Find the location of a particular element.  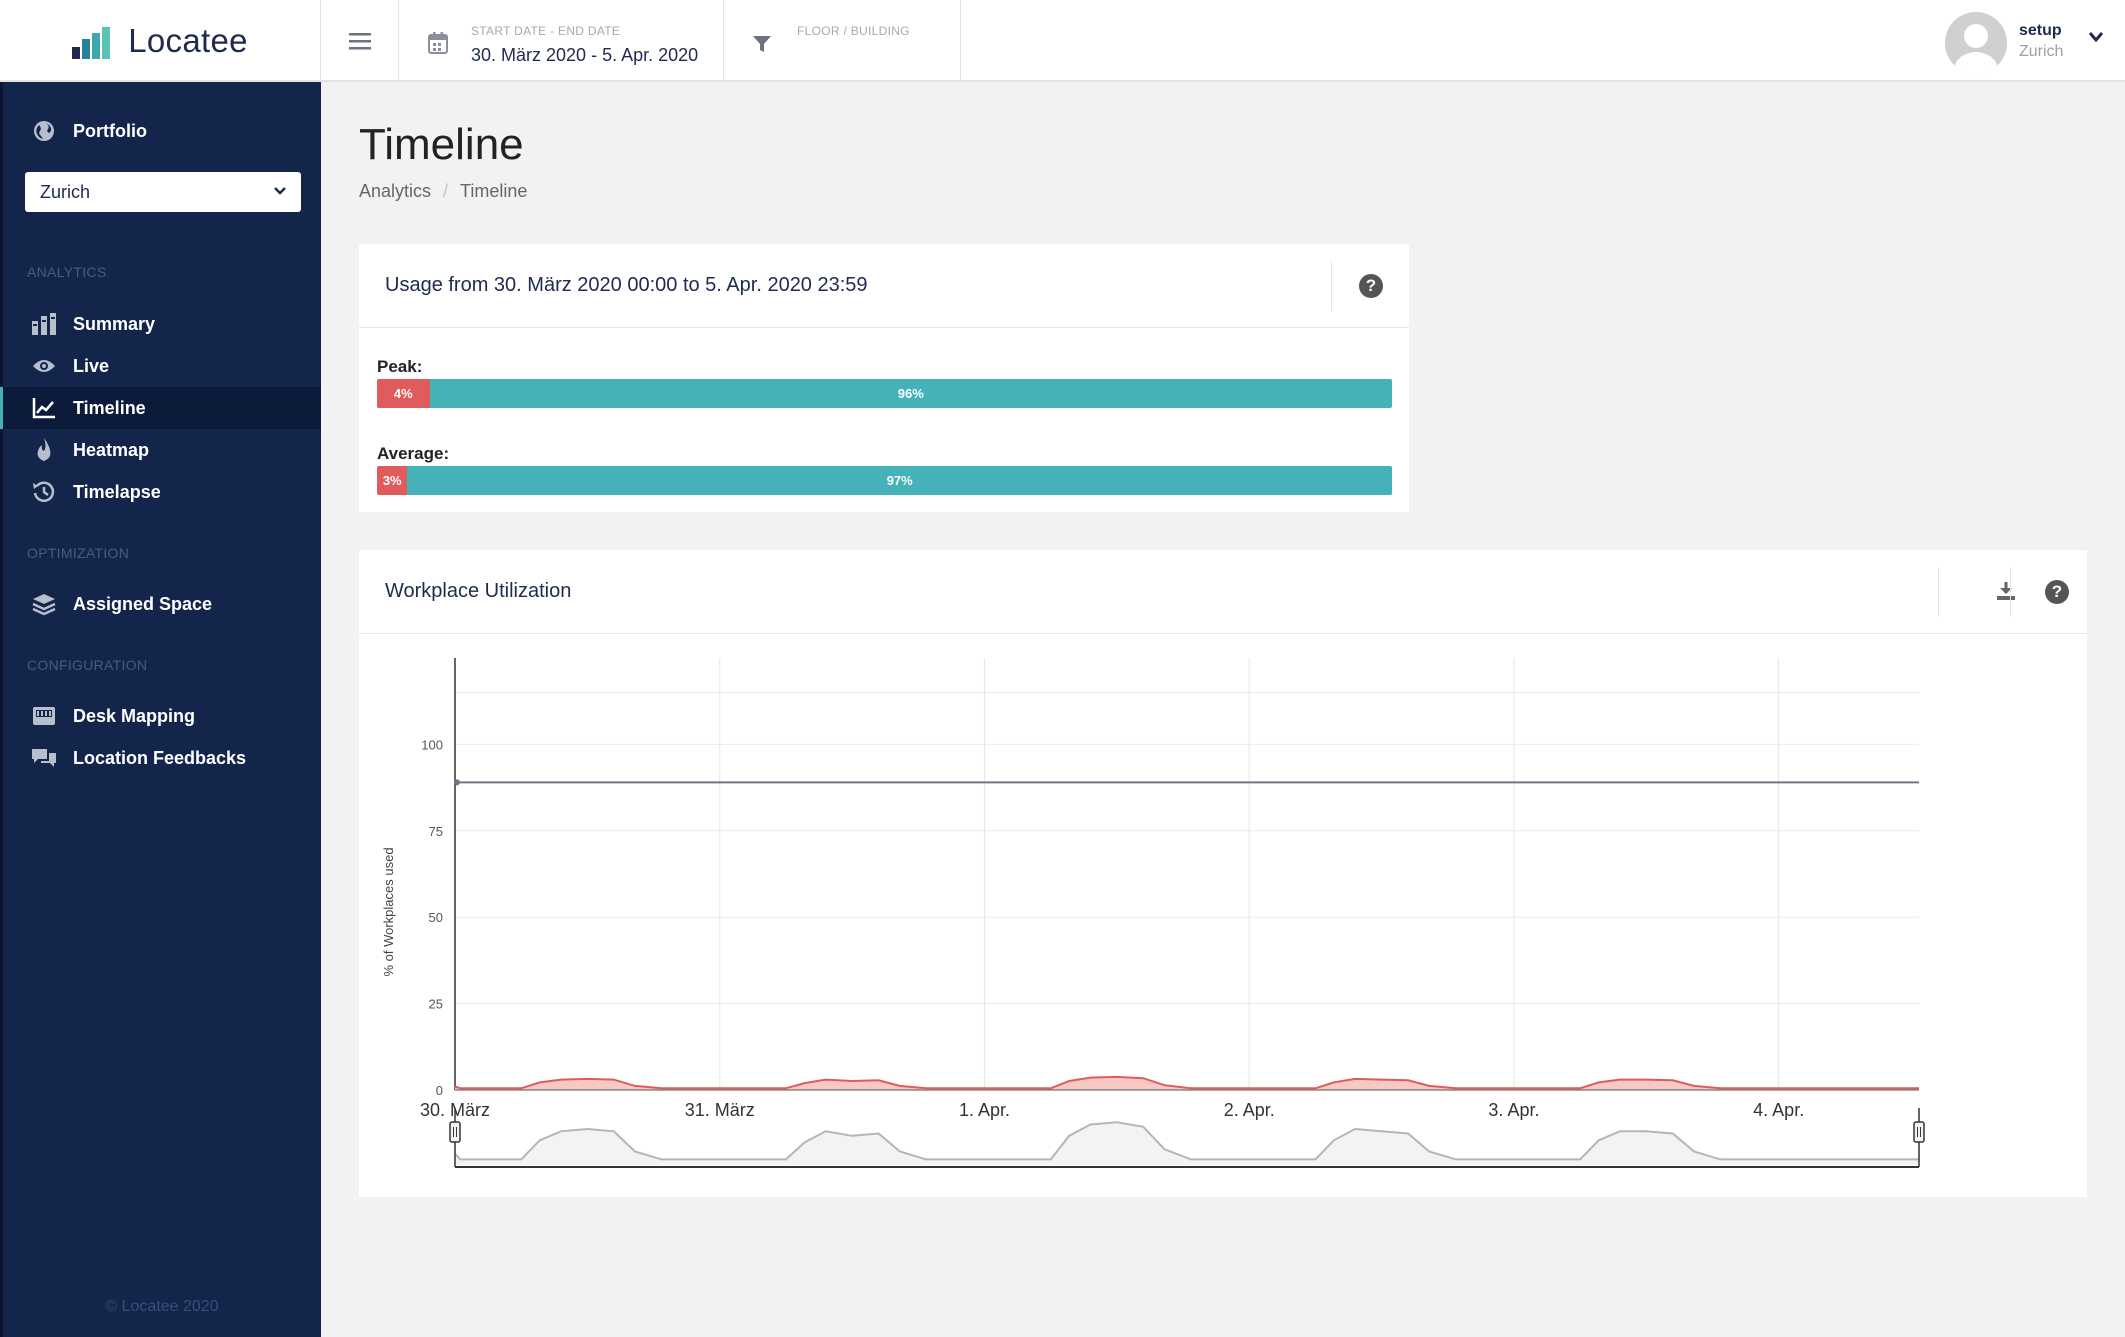

date-range-value: 30. März 2020 - 5. Apr. 2020 is located at coordinates (585, 55).